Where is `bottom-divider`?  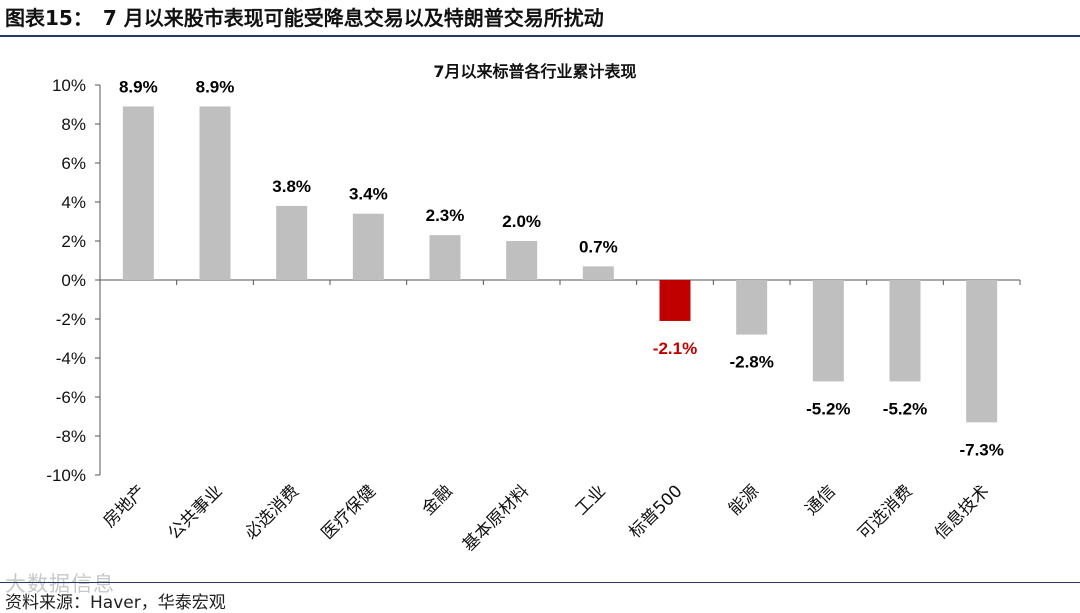 bottom-divider is located at coordinates (540, 582).